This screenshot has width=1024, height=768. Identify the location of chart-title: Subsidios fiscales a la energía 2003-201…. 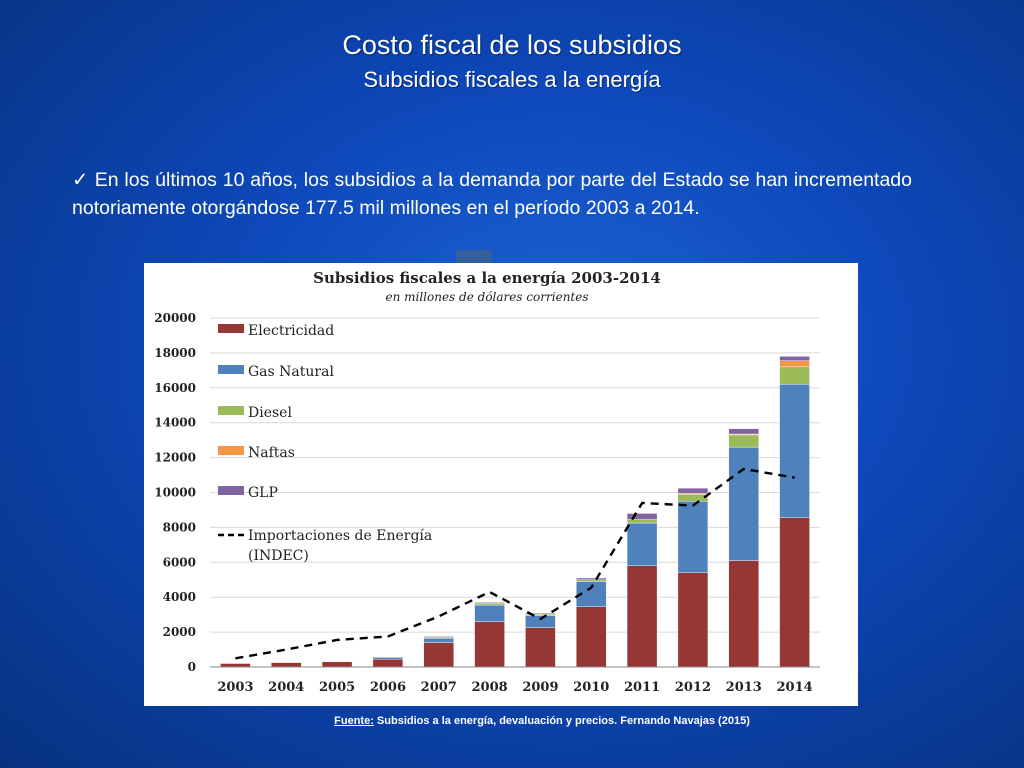
(487, 278).